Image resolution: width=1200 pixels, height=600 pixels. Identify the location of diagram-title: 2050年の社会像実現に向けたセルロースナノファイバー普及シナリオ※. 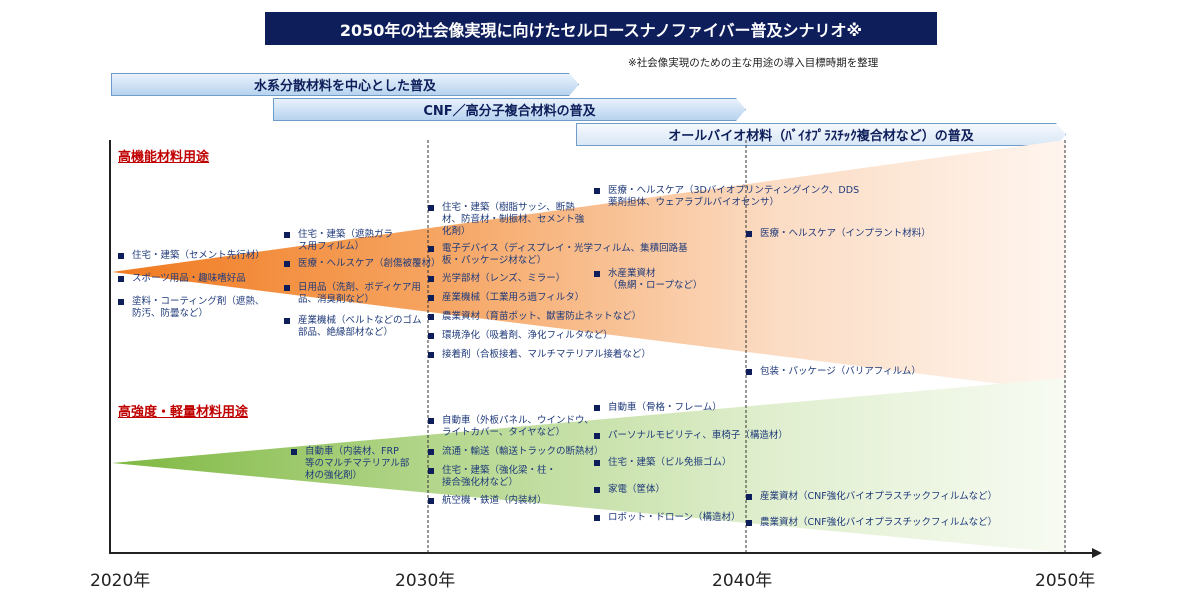
(601, 28).